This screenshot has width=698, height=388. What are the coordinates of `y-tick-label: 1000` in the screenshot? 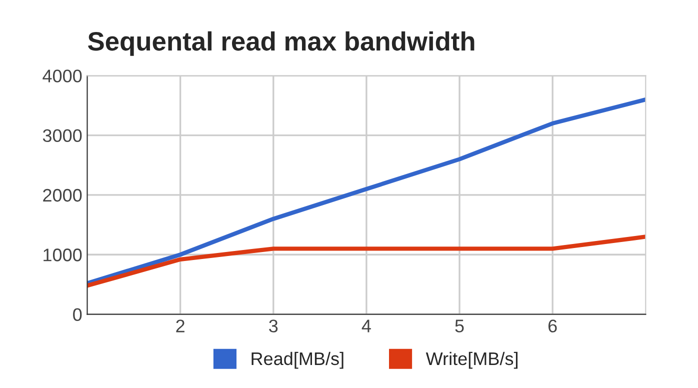 It's located at (63, 255).